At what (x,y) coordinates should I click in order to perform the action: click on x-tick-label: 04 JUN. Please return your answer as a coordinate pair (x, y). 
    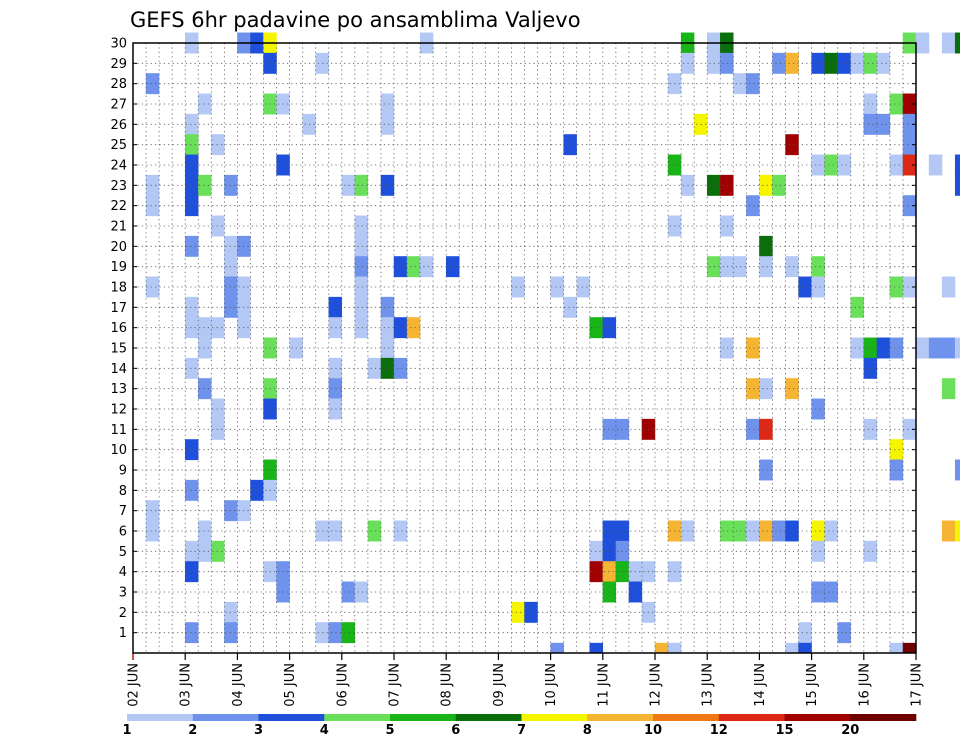
    Looking at the image, I should click on (238, 685).